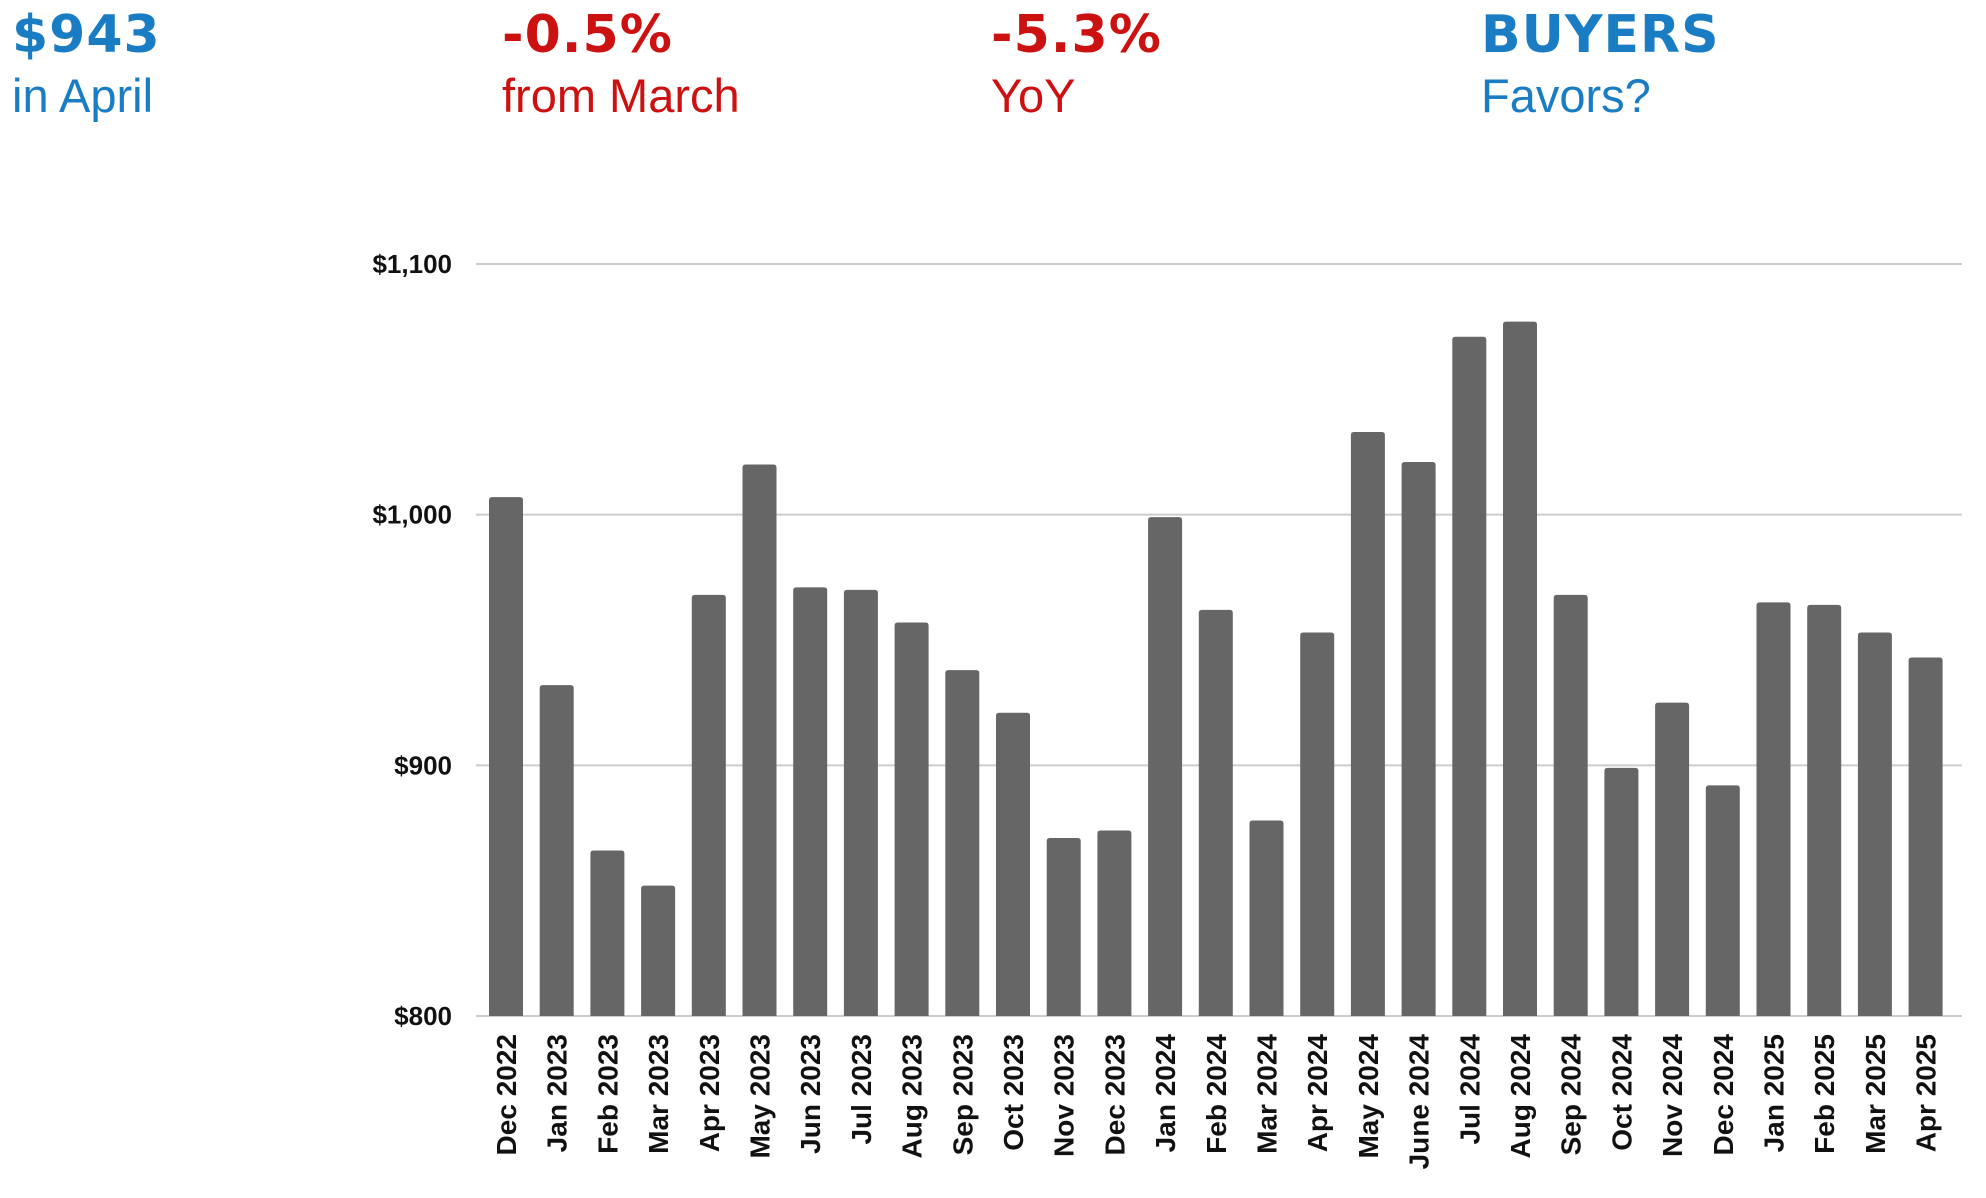  I want to click on stat-value: -0.5%, so click(587, 35).